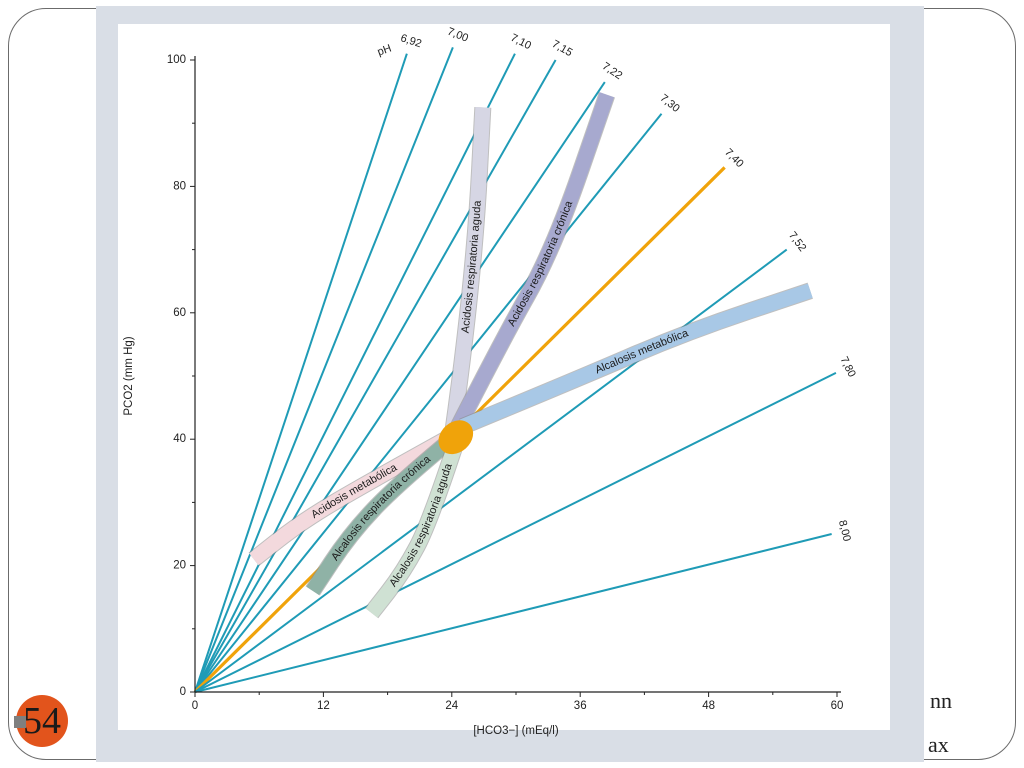  I want to click on x-tick-label-60: 60, so click(837, 706).